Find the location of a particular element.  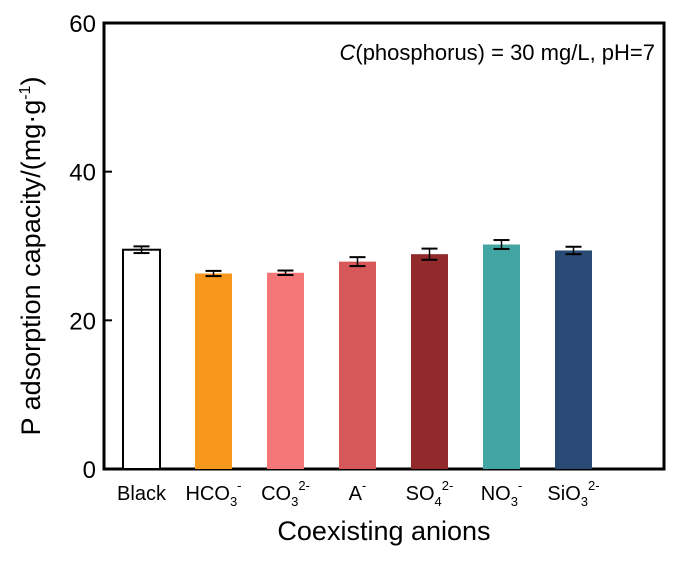

condition-annotation: C(phosphorus) = 30 mg/L, pH=7 is located at coordinates (497, 52).